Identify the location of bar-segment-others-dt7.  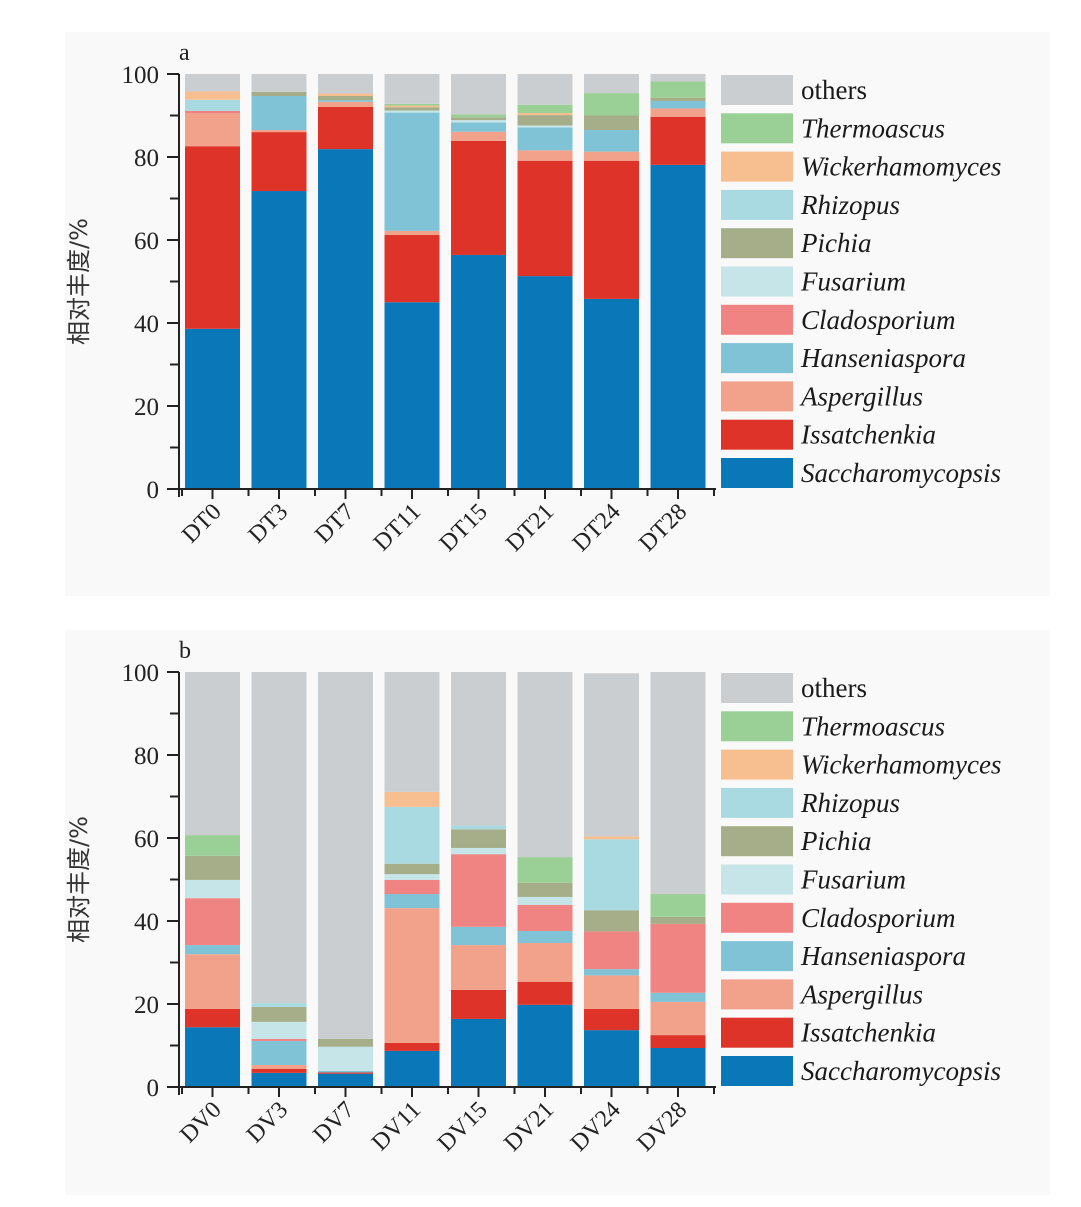
(345, 84).